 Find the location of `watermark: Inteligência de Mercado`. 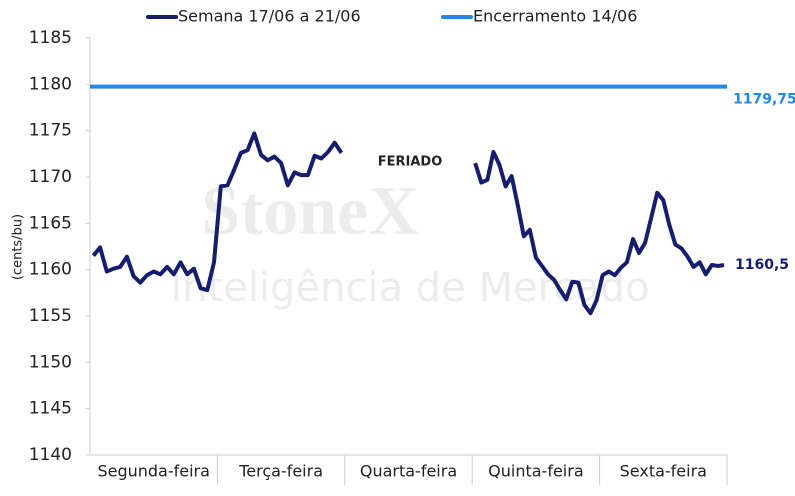

watermark: Inteligência de Mercado is located at coordinates (409, 288).